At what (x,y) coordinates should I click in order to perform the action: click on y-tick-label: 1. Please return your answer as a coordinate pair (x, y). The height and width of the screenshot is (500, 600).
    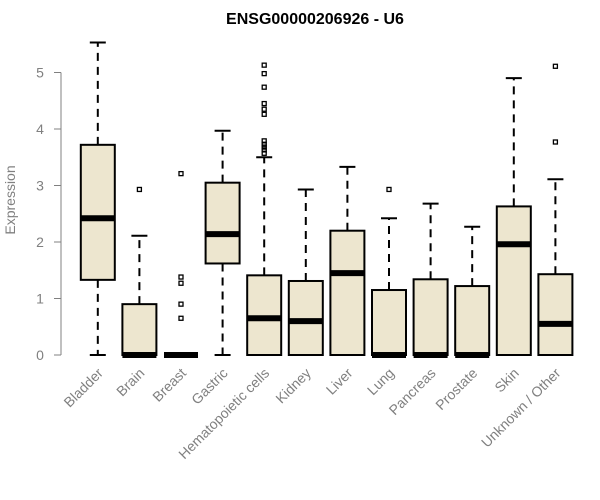
    Looking at the image, I should click on (40, 299).